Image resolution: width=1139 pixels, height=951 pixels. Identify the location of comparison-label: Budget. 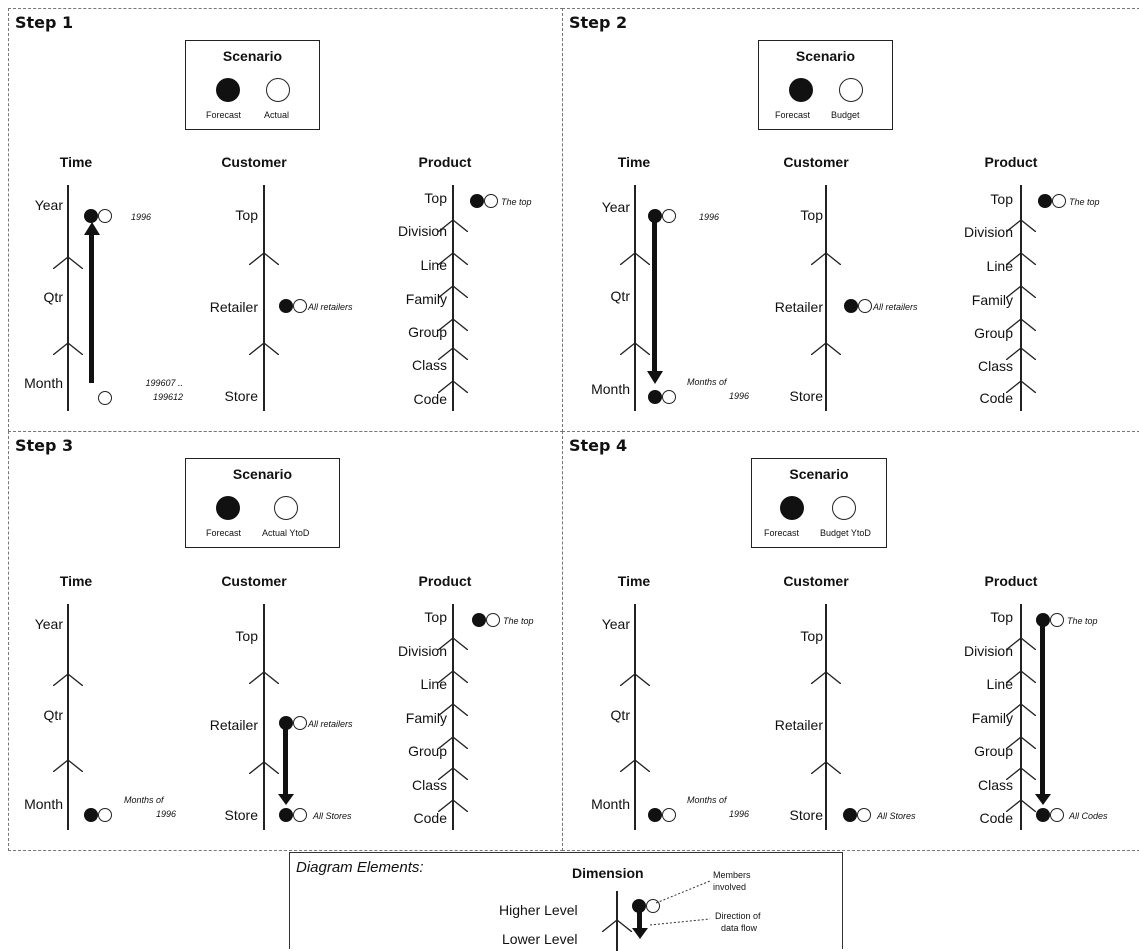
(845, 115).